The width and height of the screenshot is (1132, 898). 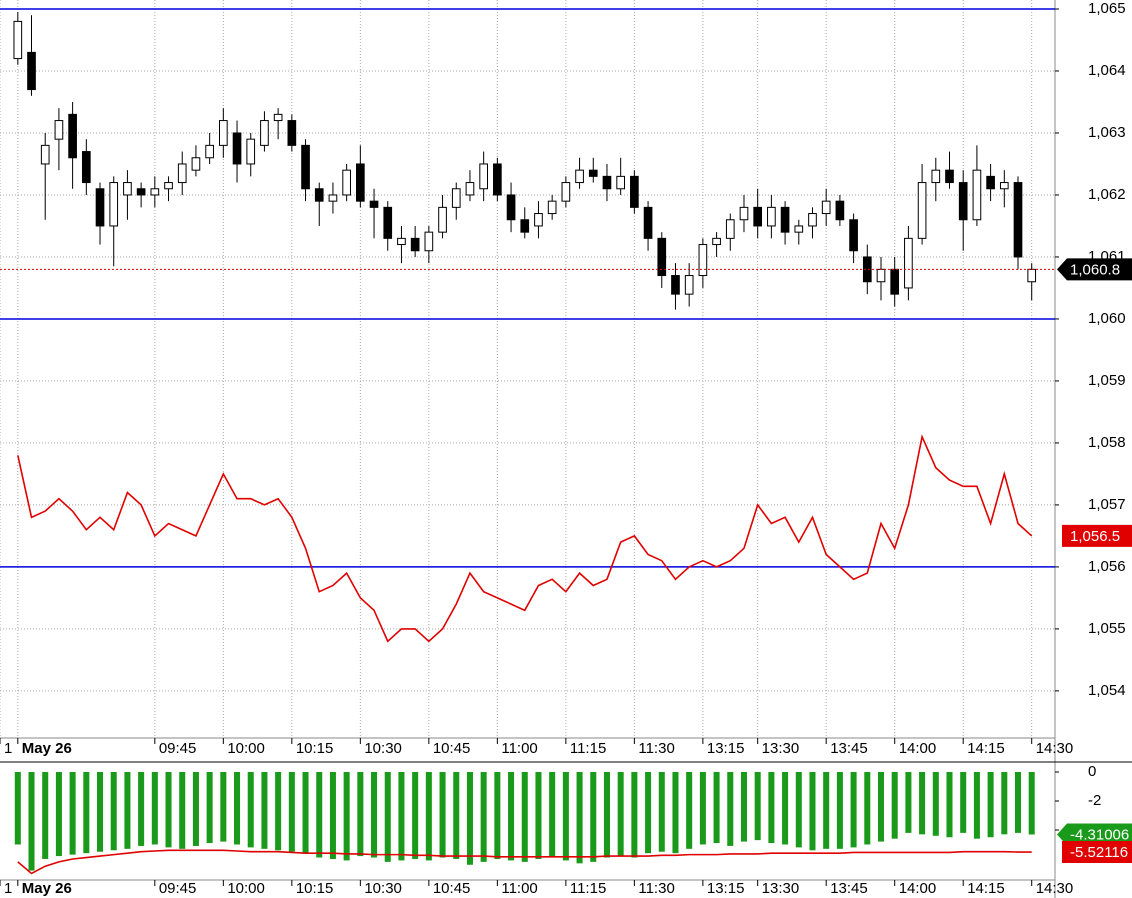 I want to click on y-tick-label: 1,063, so click(x=1107, y=132).